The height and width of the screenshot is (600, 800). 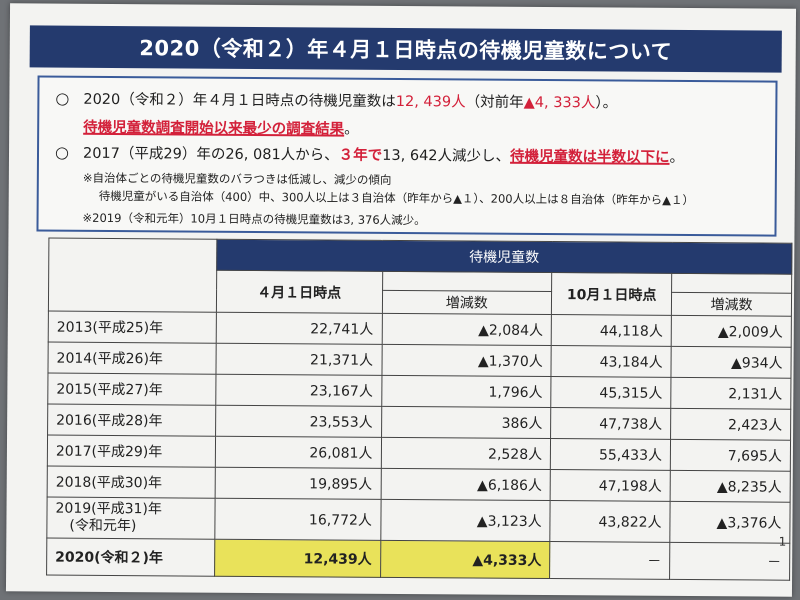 What do you see at coordinates (606, 103) in the screenshot?
I see `summary-text: ）。` at bounding box center [606, 103].